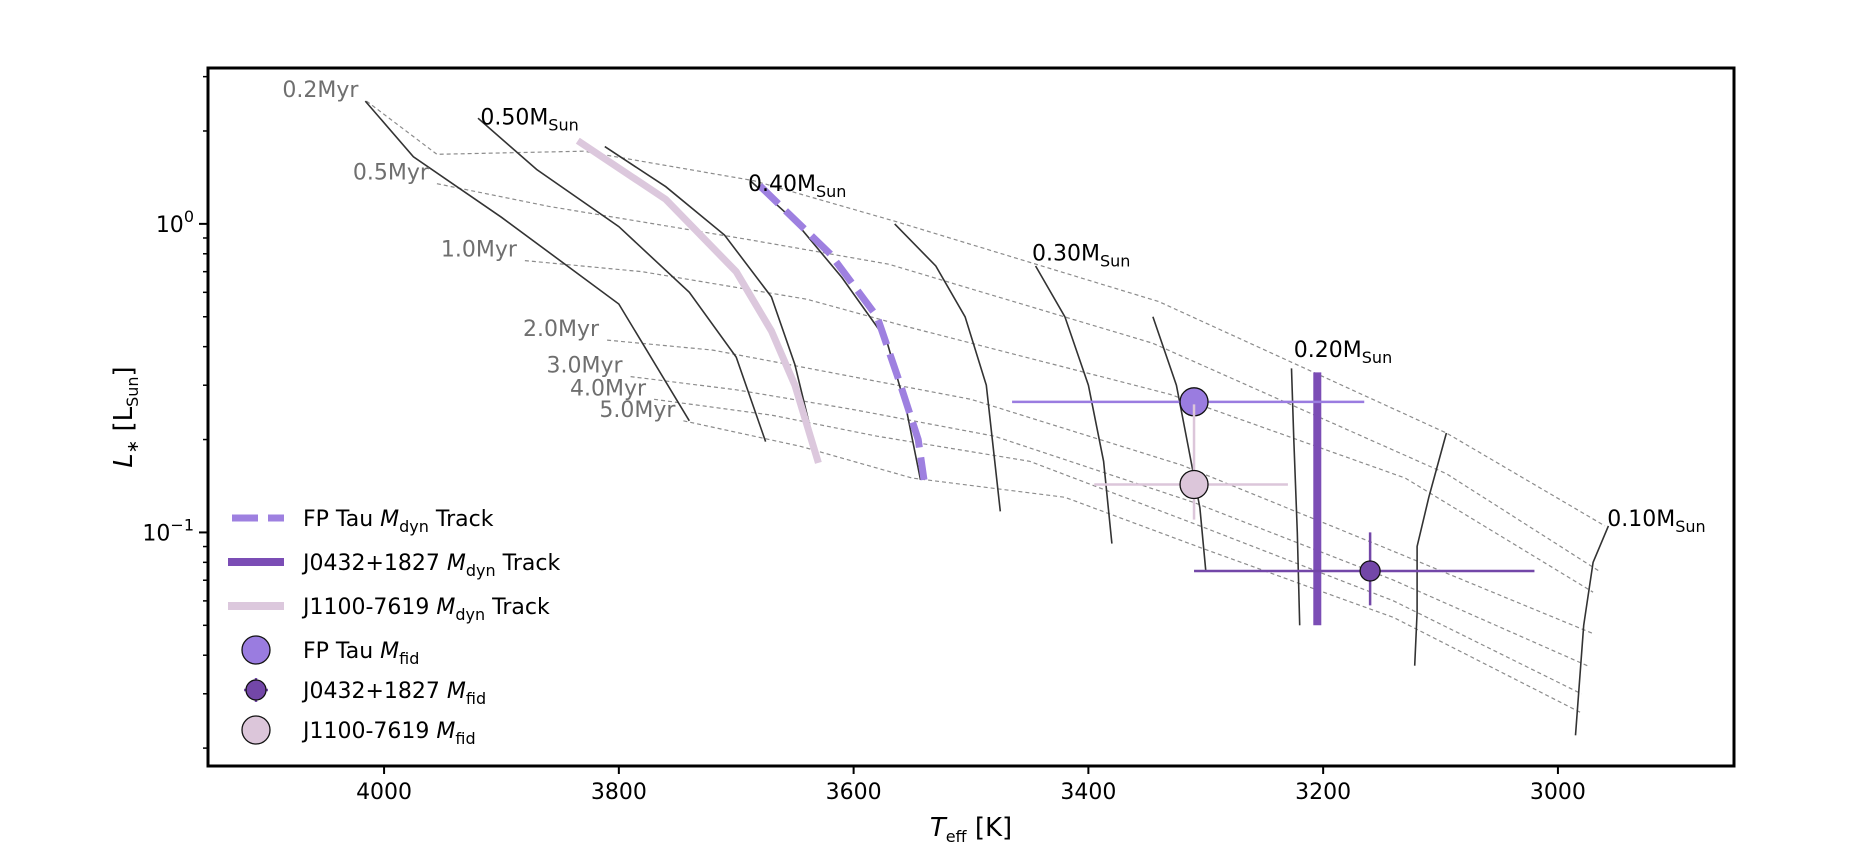  What do you see at coordinates (391, 173) in the screenshot?
I see `isochrone-label: 0.5Myr` at bounding box center [391, 173].